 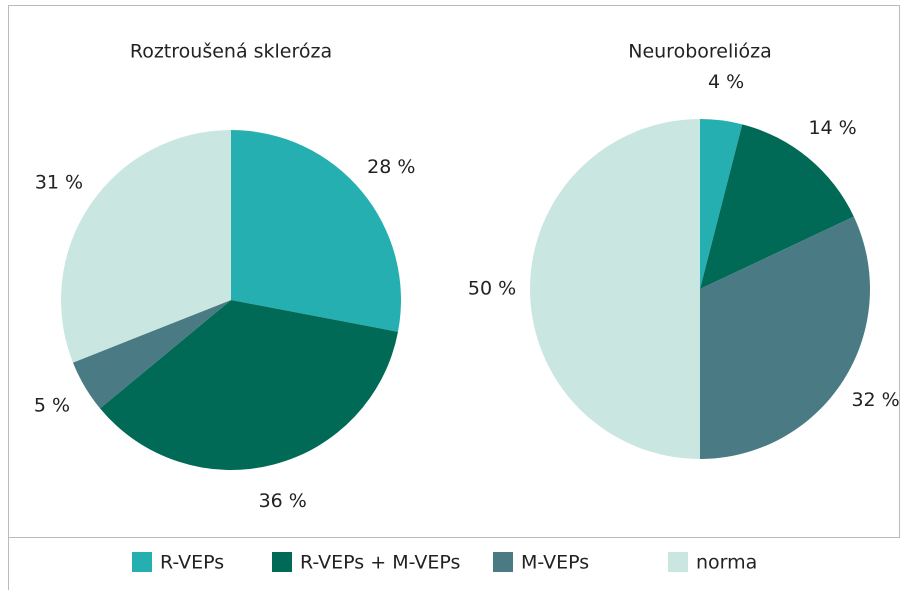 What do you see at coordinates (192, 563) in the screenshot?
I see `legend-label: R-VEPs` at bounding box center [192, 563].